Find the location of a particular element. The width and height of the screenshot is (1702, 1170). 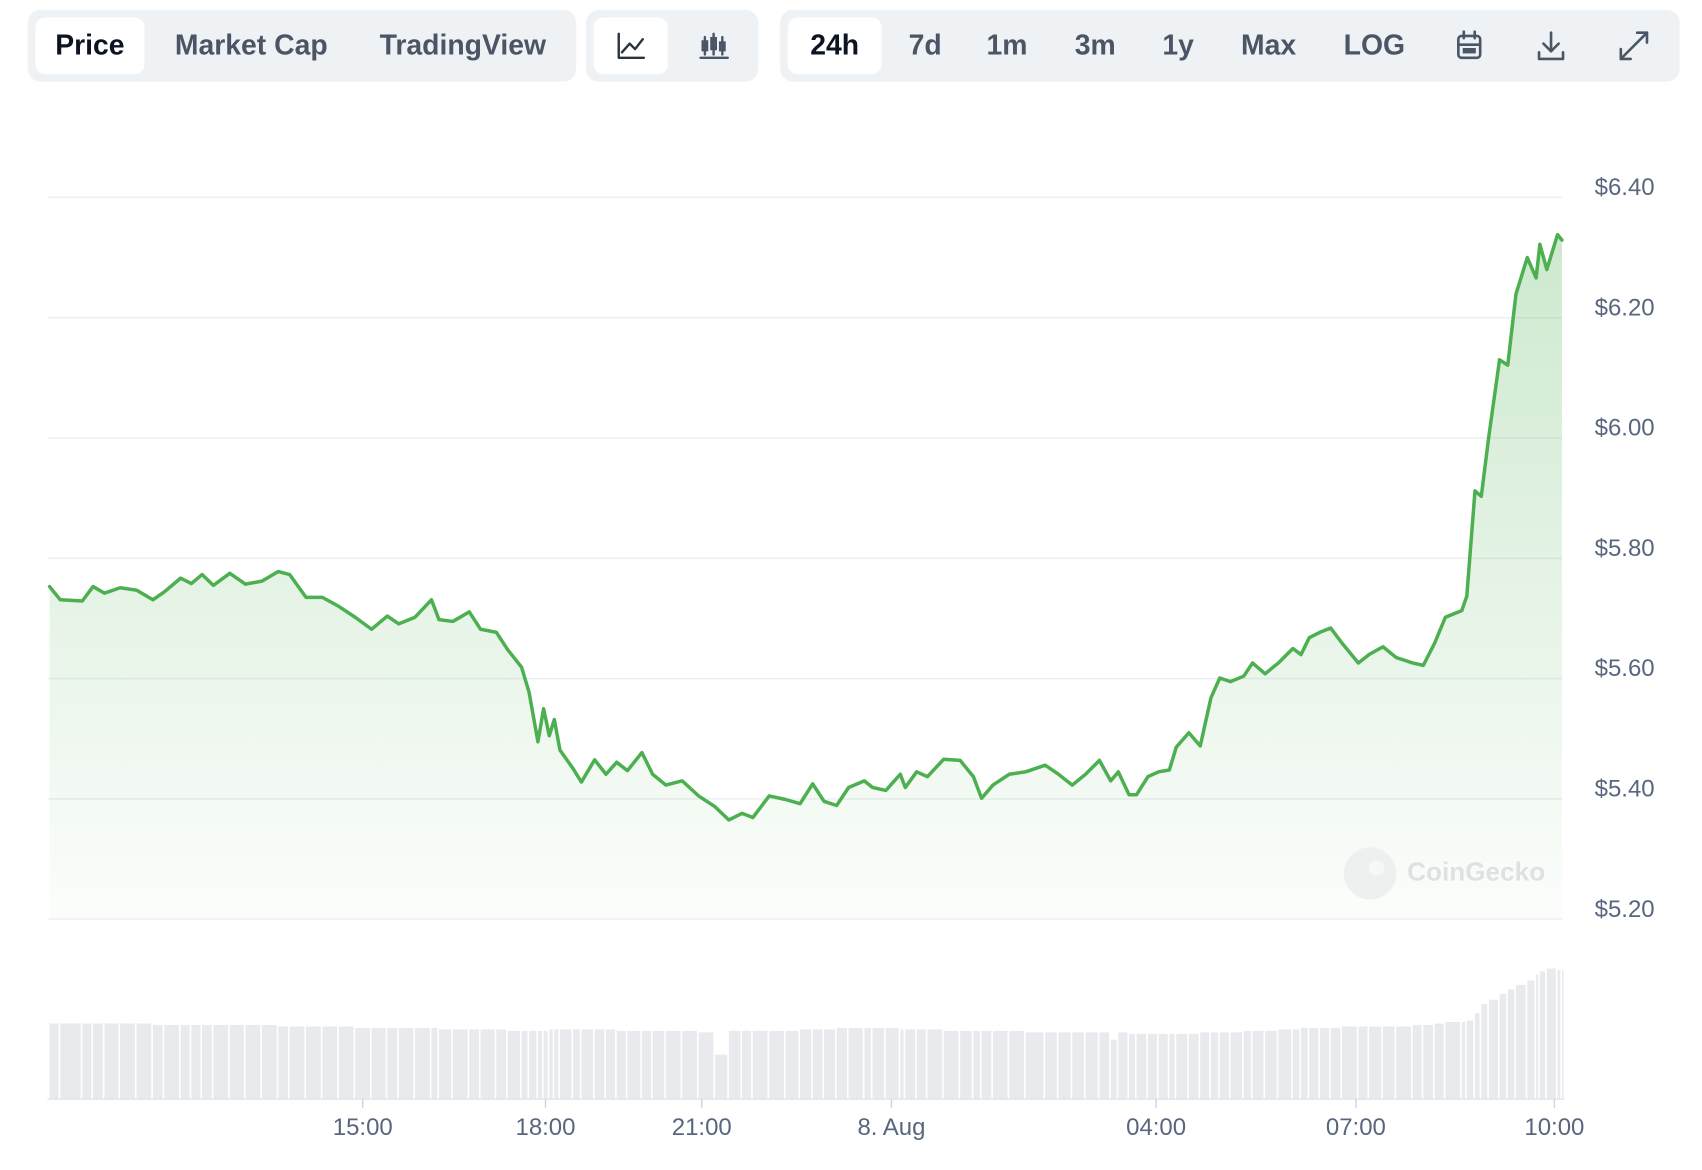

range-button: 24h is located at coordinates (834, 45).